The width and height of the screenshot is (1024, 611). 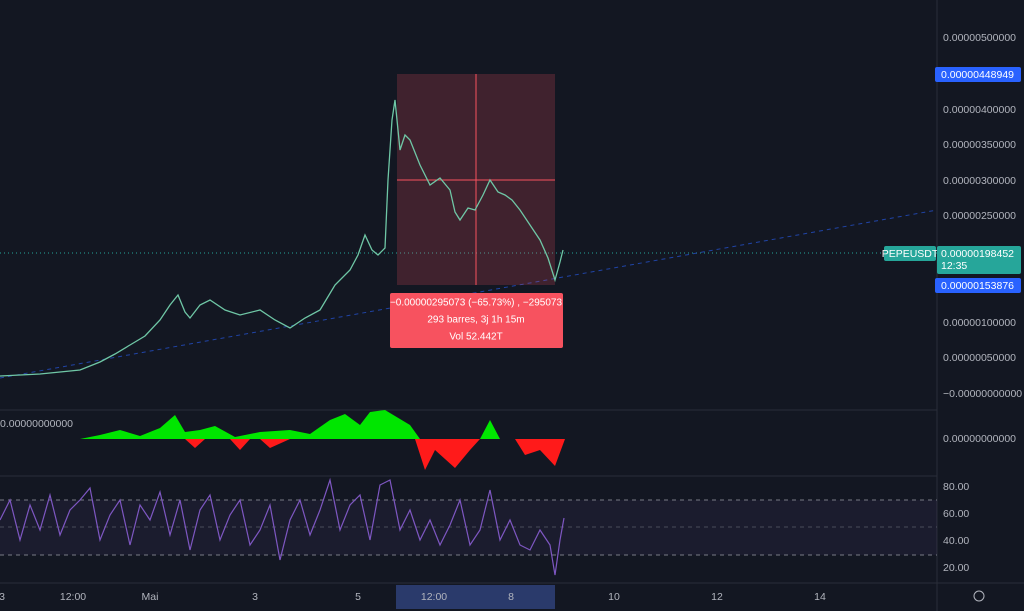 I want to click on price-label: 0.00000100000, so click(x=979, y=323).